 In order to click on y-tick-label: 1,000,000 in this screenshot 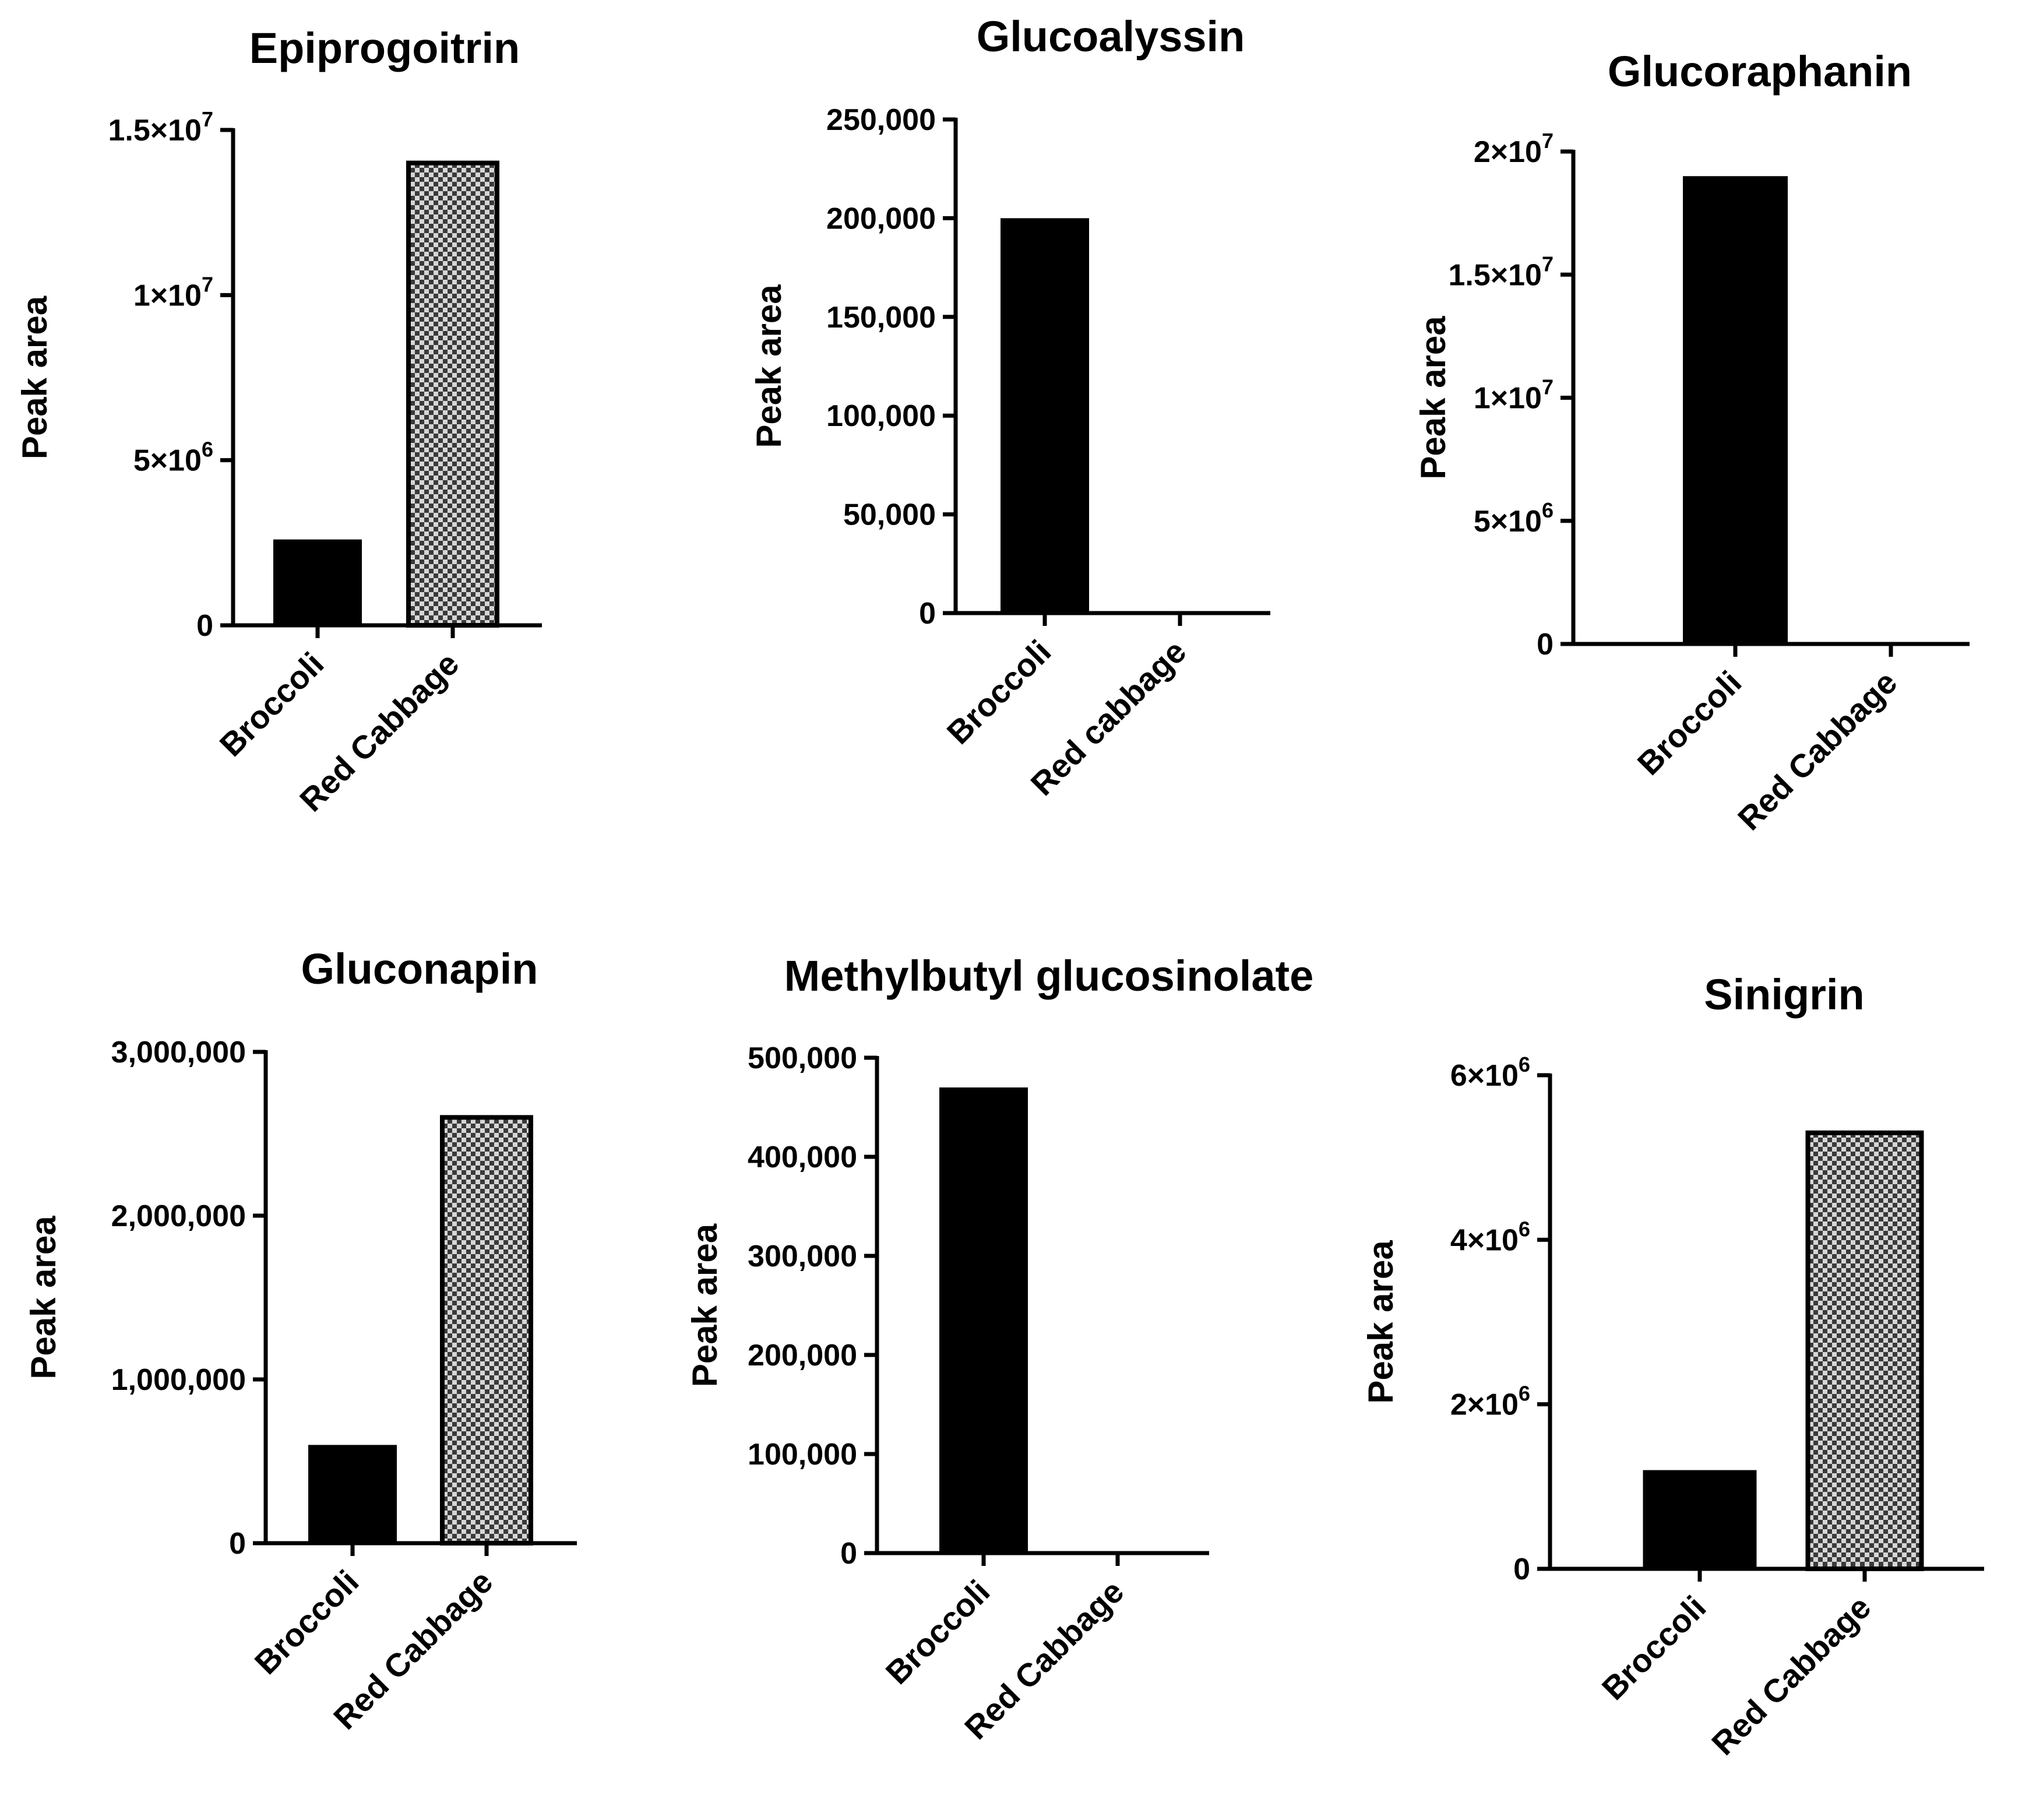, I will do `click(178, 1380)`.